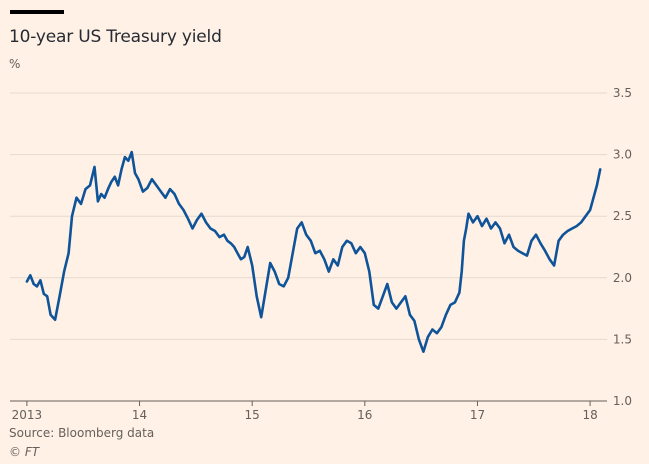 This screenshot has width=649, height=464. I want to click on y-tick-label: 3.0, so click(622, 155).